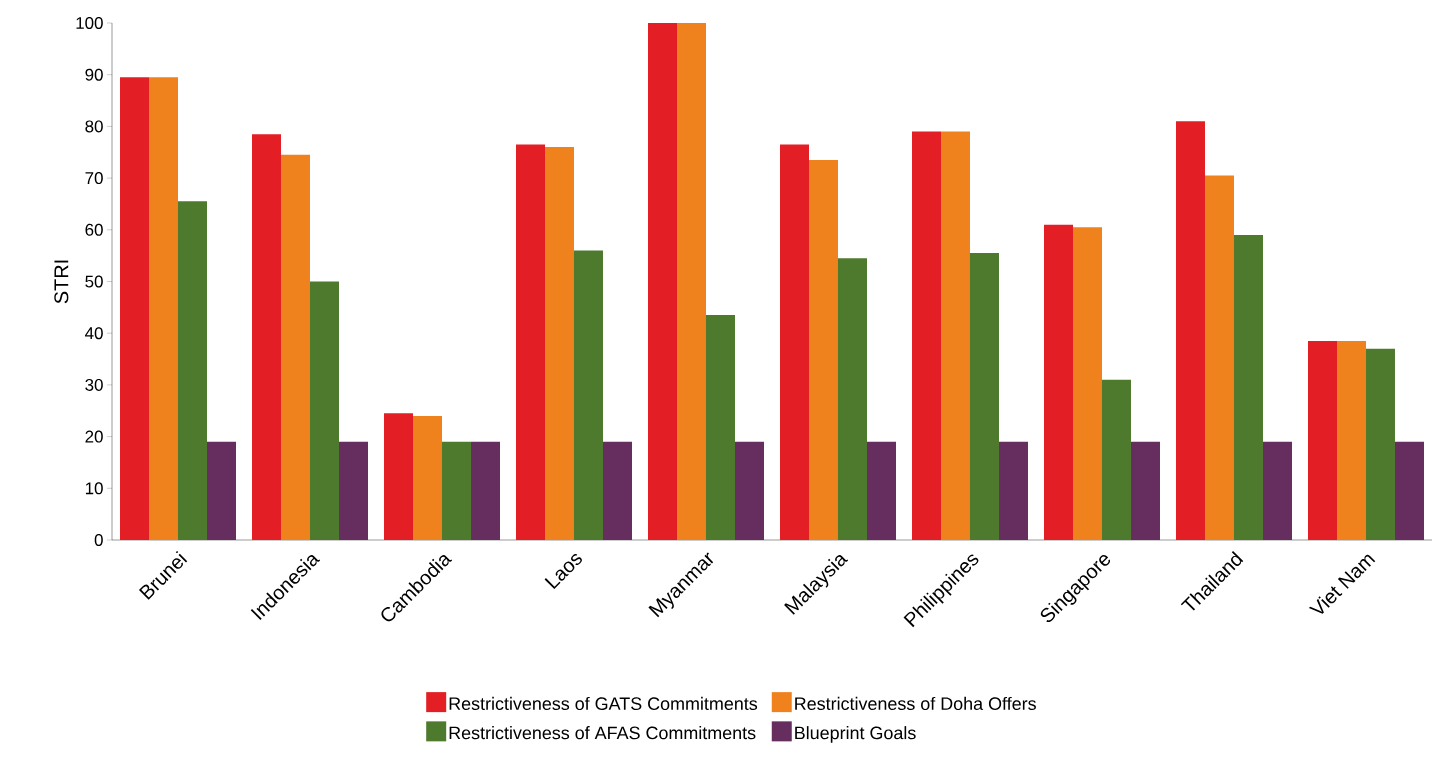  I want to click on legend-label: Restrictiveness of GATS Commitments, so click(603, 703).